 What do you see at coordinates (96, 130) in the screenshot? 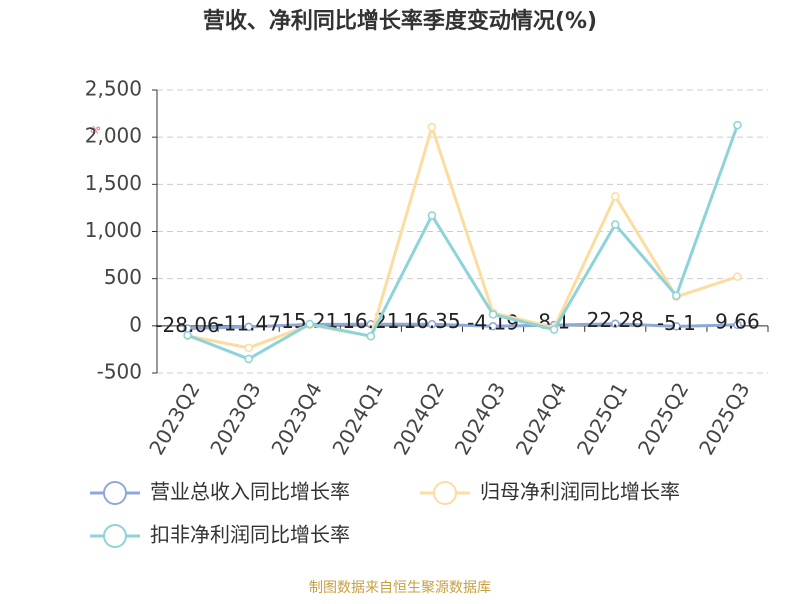
I see `unit-label: %` at bounding box center [96, 130].